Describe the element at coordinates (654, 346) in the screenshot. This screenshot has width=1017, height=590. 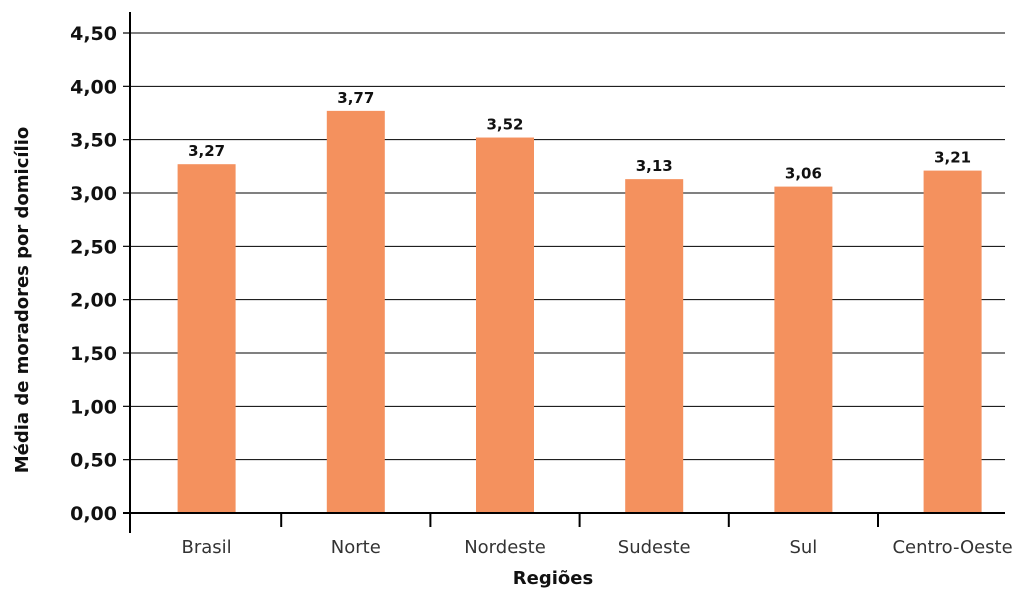
I see `bar-sudeste` at that location.